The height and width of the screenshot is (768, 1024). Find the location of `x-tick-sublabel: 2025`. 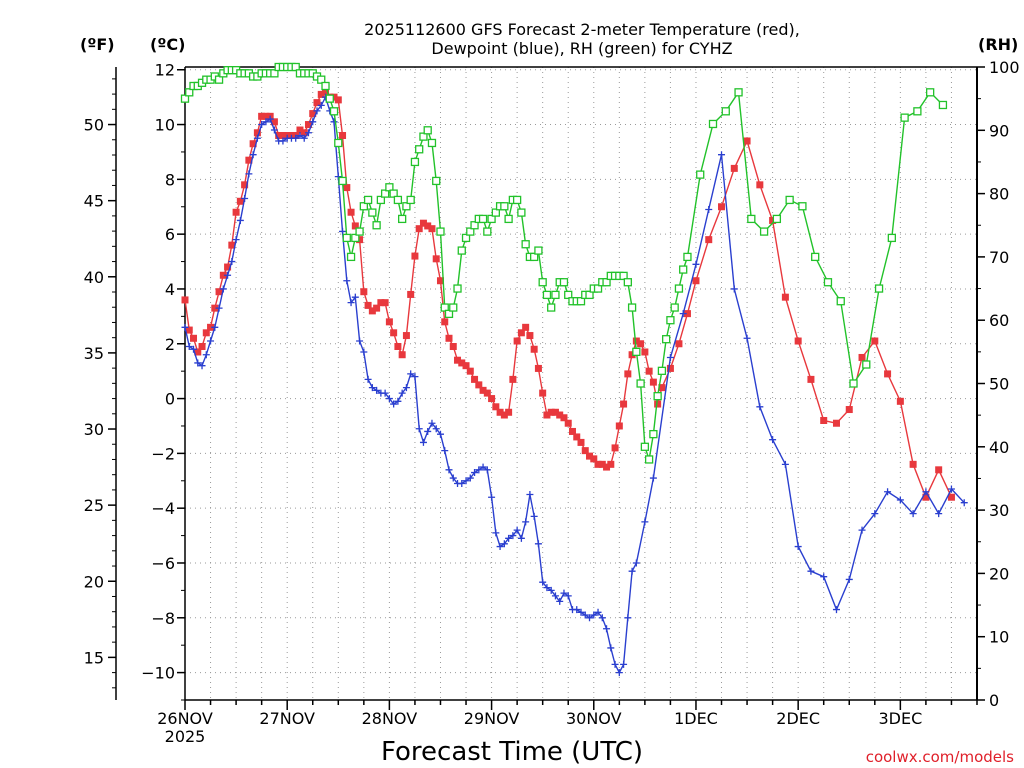

x-tick-sublabel: 2025 is located at coordinates (185, 736).